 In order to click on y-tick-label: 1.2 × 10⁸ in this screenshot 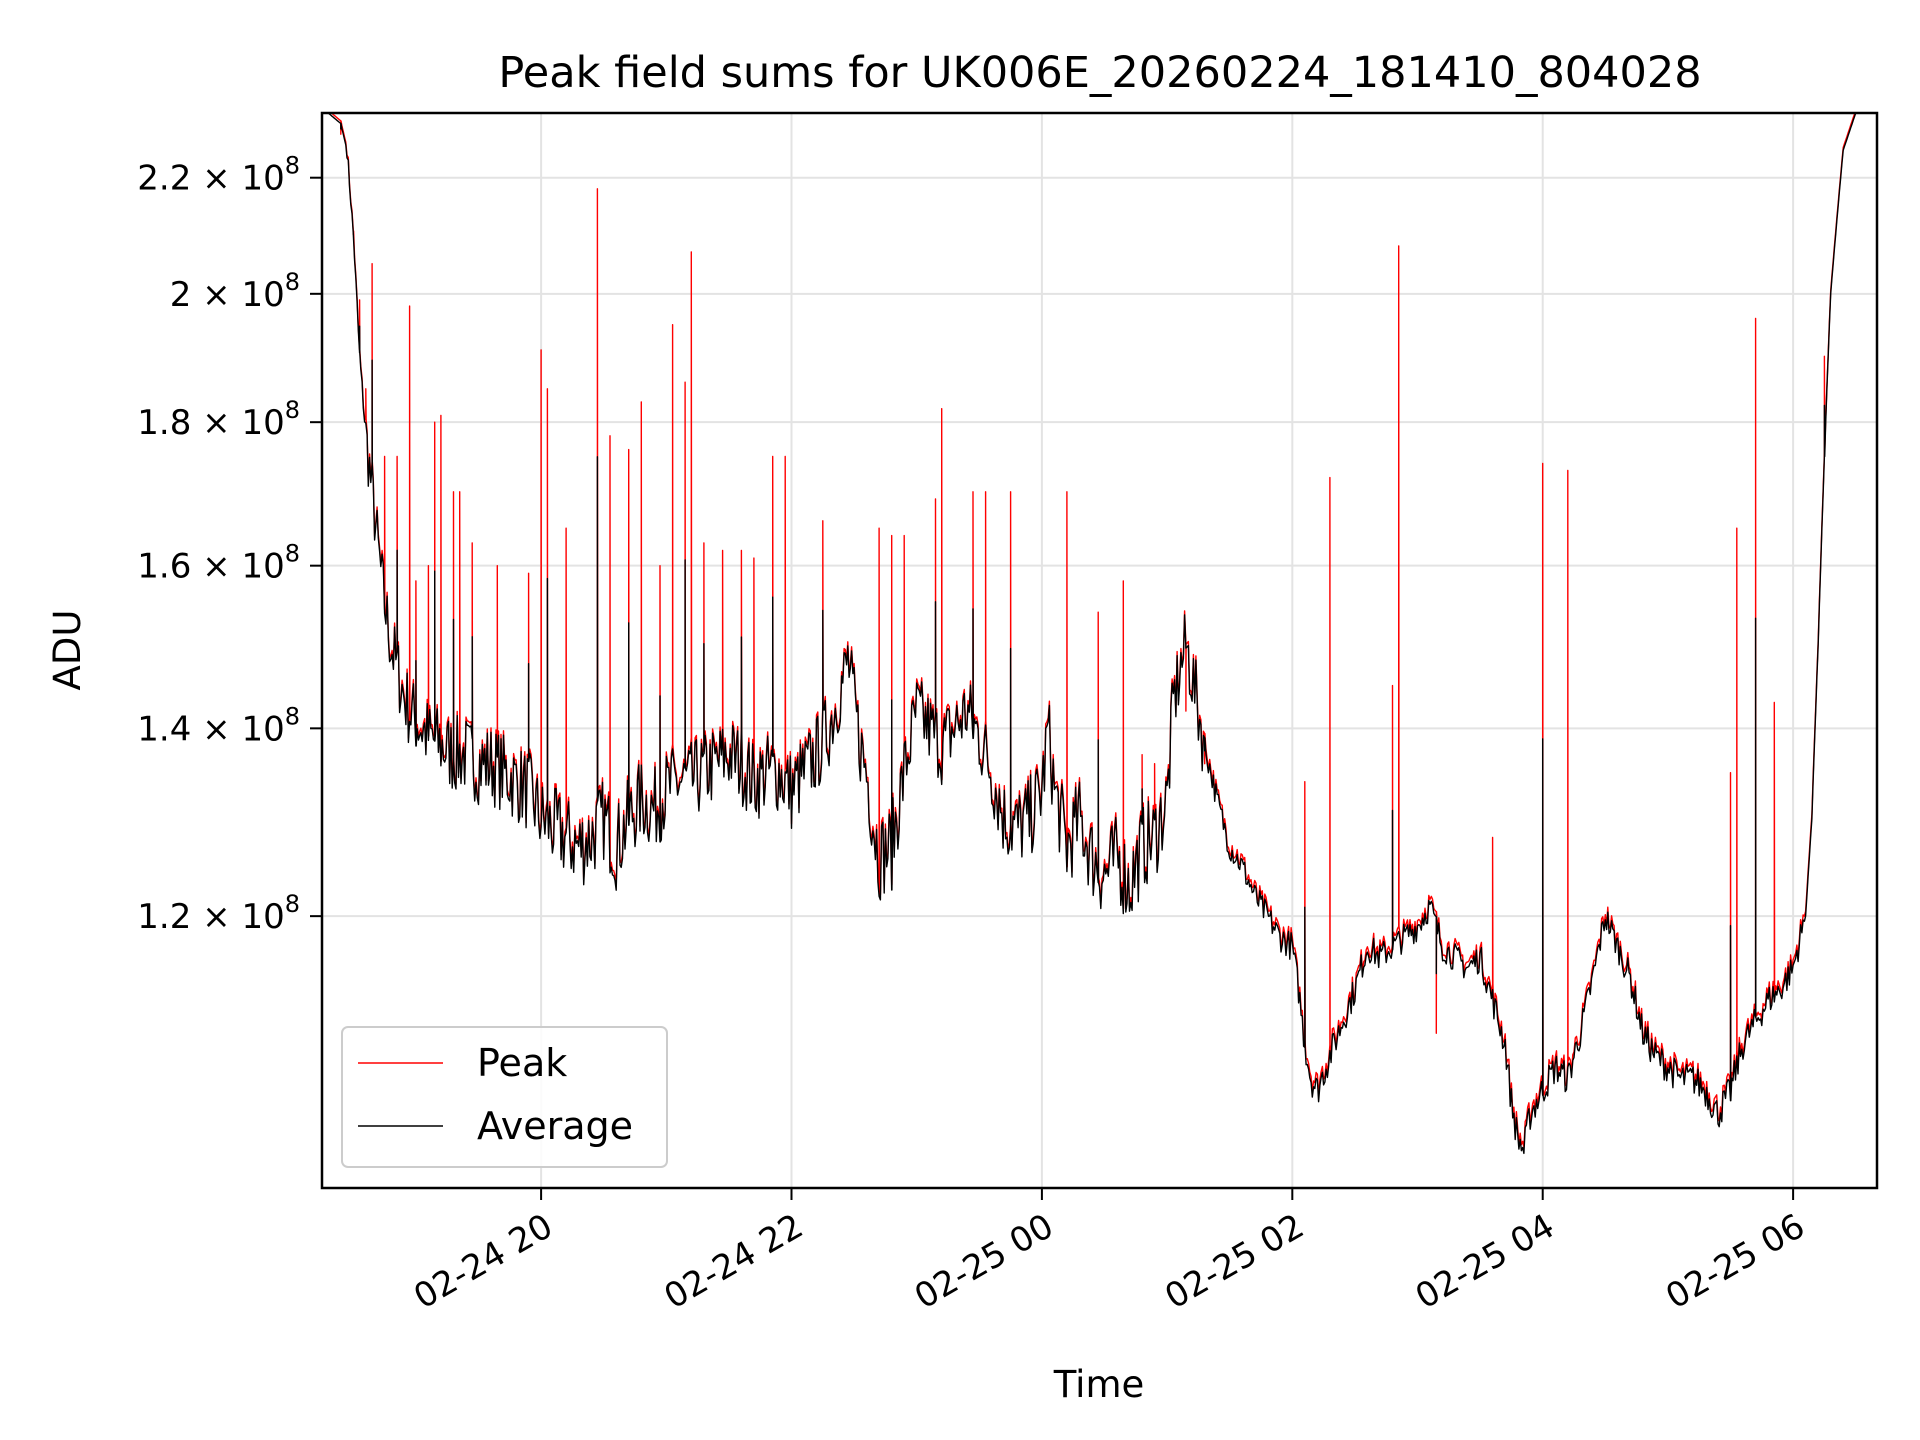, I will do `click(218, 913)`.